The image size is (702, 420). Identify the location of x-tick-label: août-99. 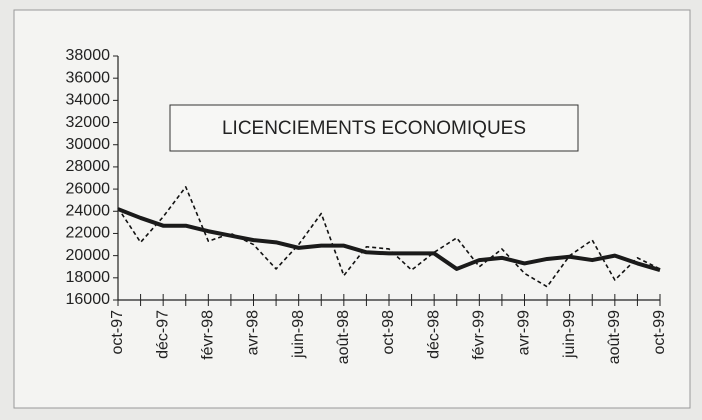
(614, 337).